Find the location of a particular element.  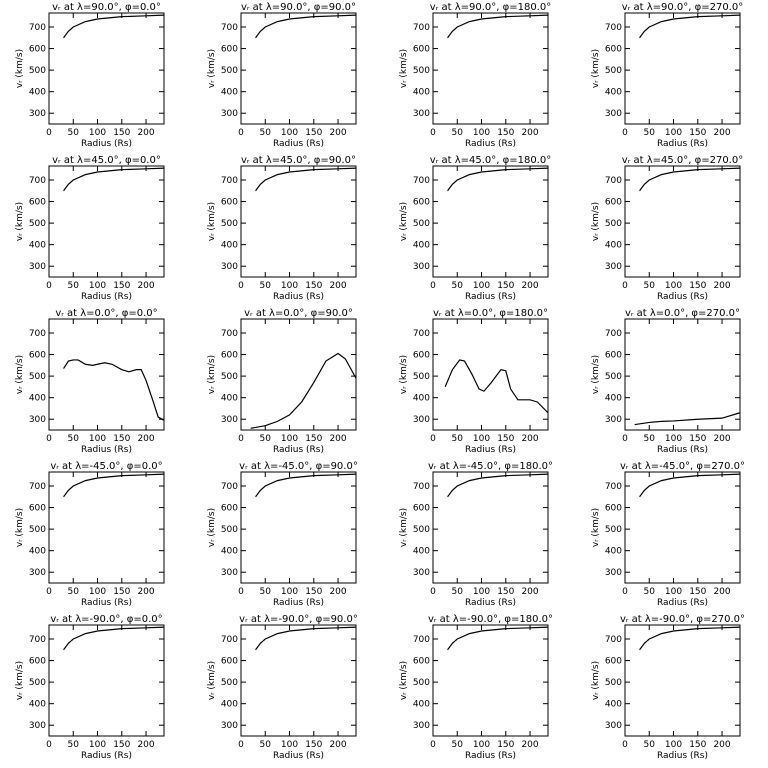

chart-title: vᵣ at λ=45.0°, φ=90.0° is located at coordinates (298, 160).